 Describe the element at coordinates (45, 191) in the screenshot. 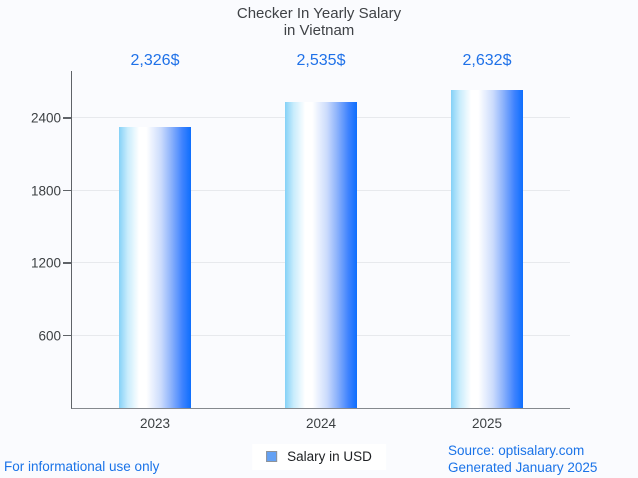

I see `y-axis-tick-label-1800: 1800` at that location.